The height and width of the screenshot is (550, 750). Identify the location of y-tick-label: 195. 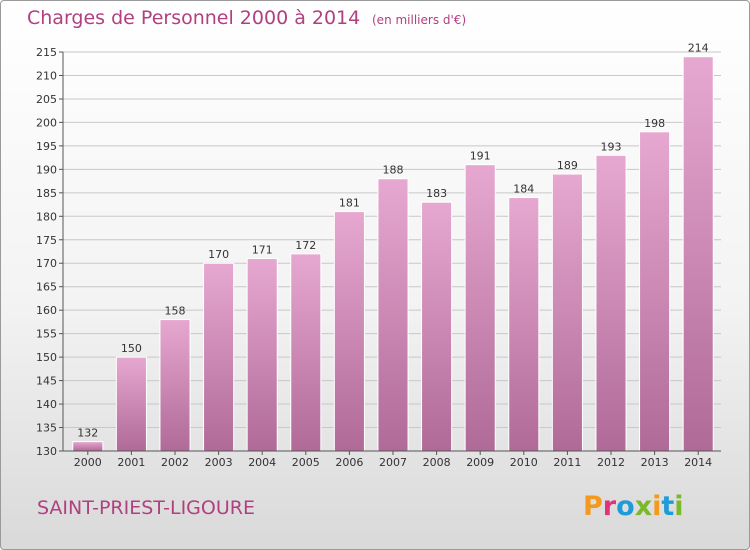
(46, 146).